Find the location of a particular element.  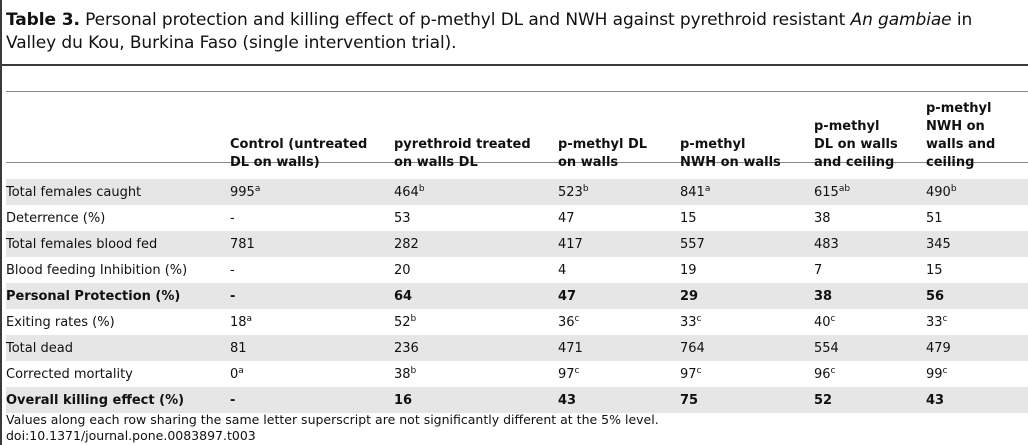

table-cell: 0a is located at coordinates (312, 374).